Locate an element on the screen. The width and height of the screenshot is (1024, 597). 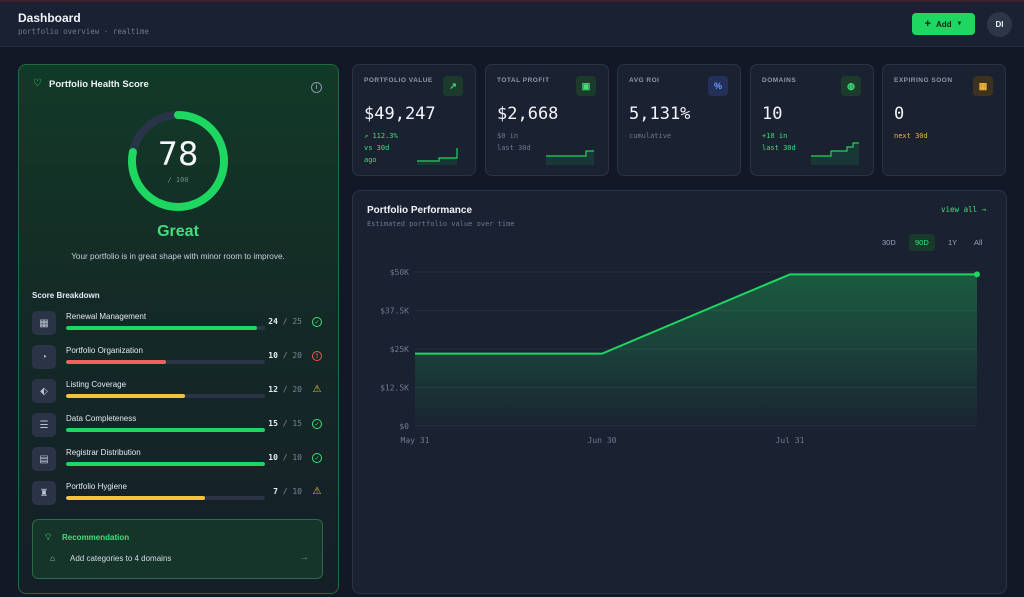
breakdown-row: ▦ Renewal Management 24 / 25 ✓ is located at coordinates (182, 323).